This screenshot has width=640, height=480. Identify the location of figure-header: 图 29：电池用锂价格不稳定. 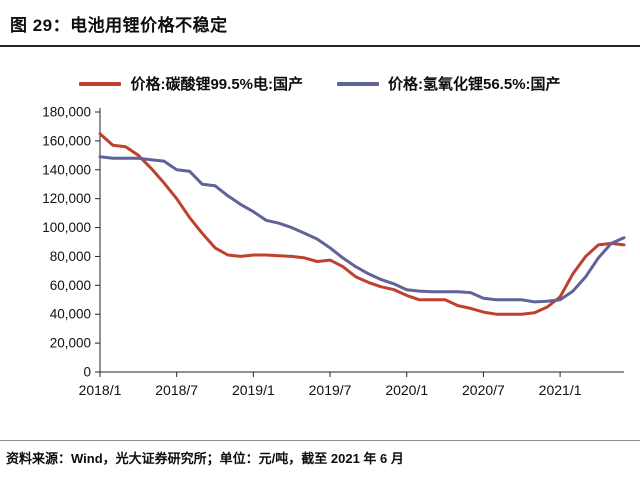
(320, 23).